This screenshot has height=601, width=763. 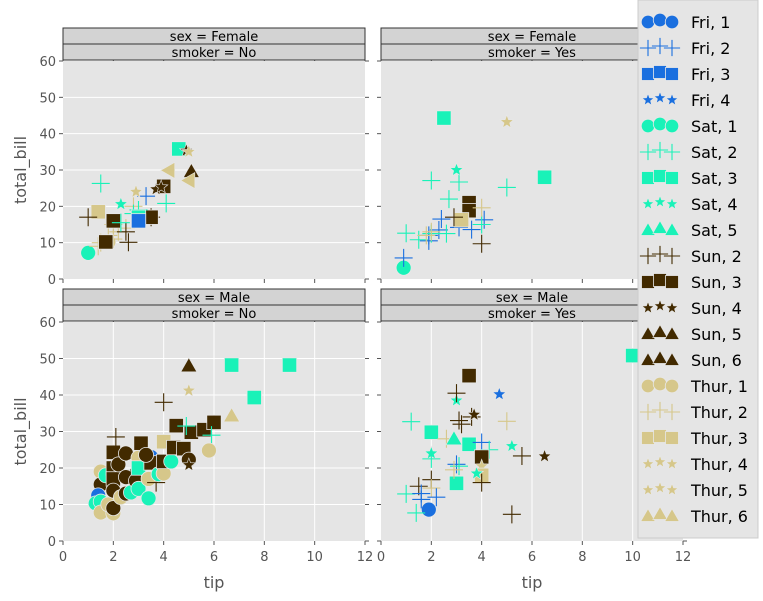 I want to click on scatter-points, so click(x=192, y=439).